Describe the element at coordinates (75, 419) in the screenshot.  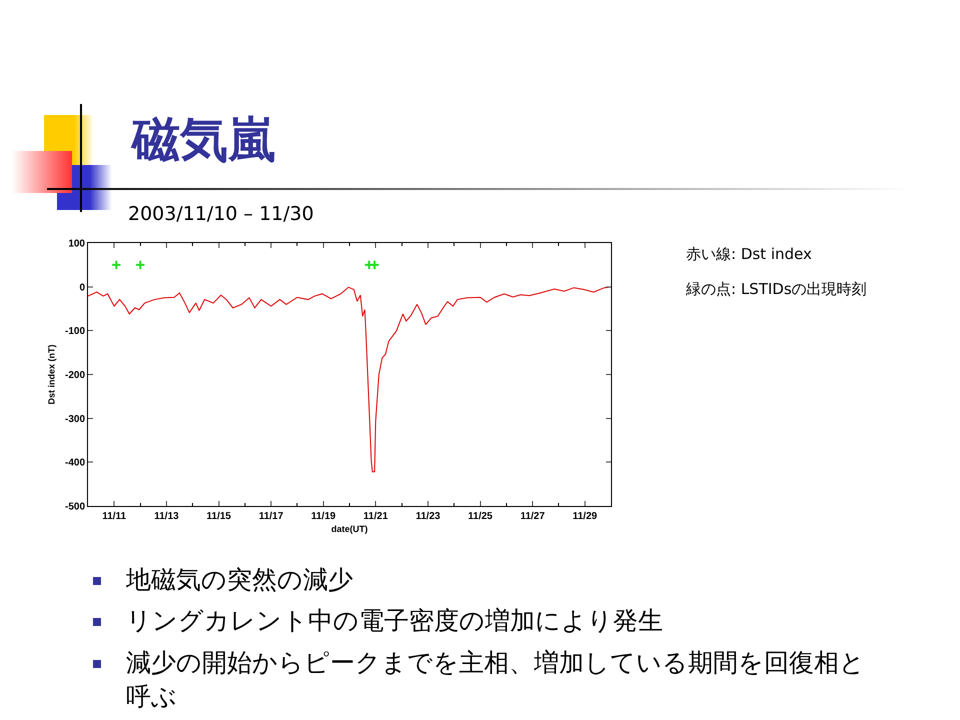
I see `y-tick-label: -300` at that location.